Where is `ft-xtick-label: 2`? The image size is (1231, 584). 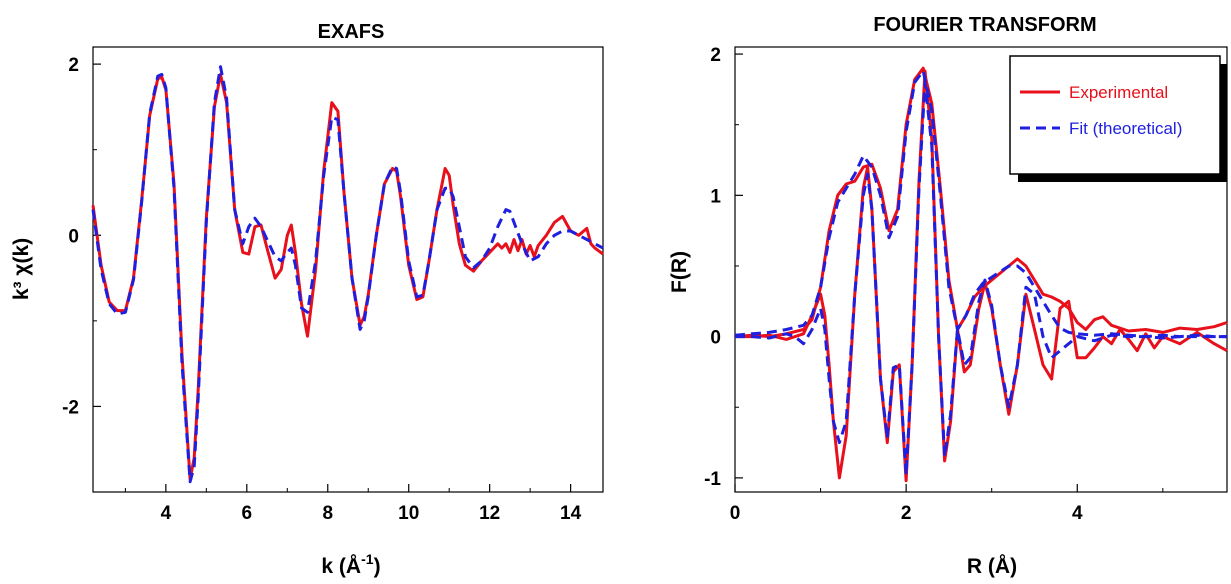 ft-xtick-label: 2 is located at coordinates (906, 513).